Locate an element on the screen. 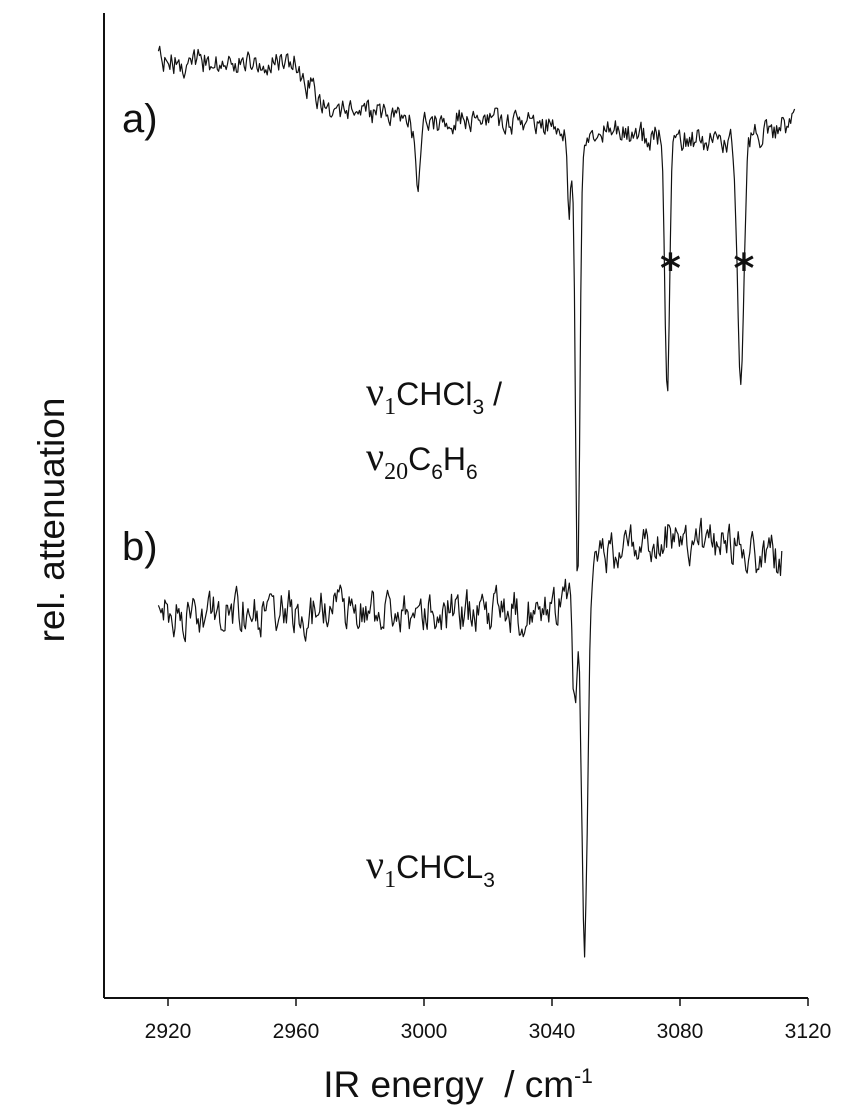 The width and height of the screenshot is (844, 1115). x-axis-title-sup: -1 is located at coordinates (583, 1076).